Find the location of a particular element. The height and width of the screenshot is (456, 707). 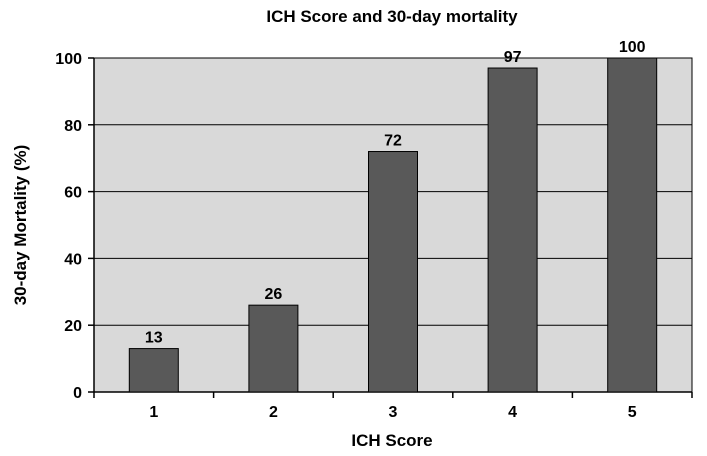

y-tick-label-20: 20 is located at coordinates (73, 326).